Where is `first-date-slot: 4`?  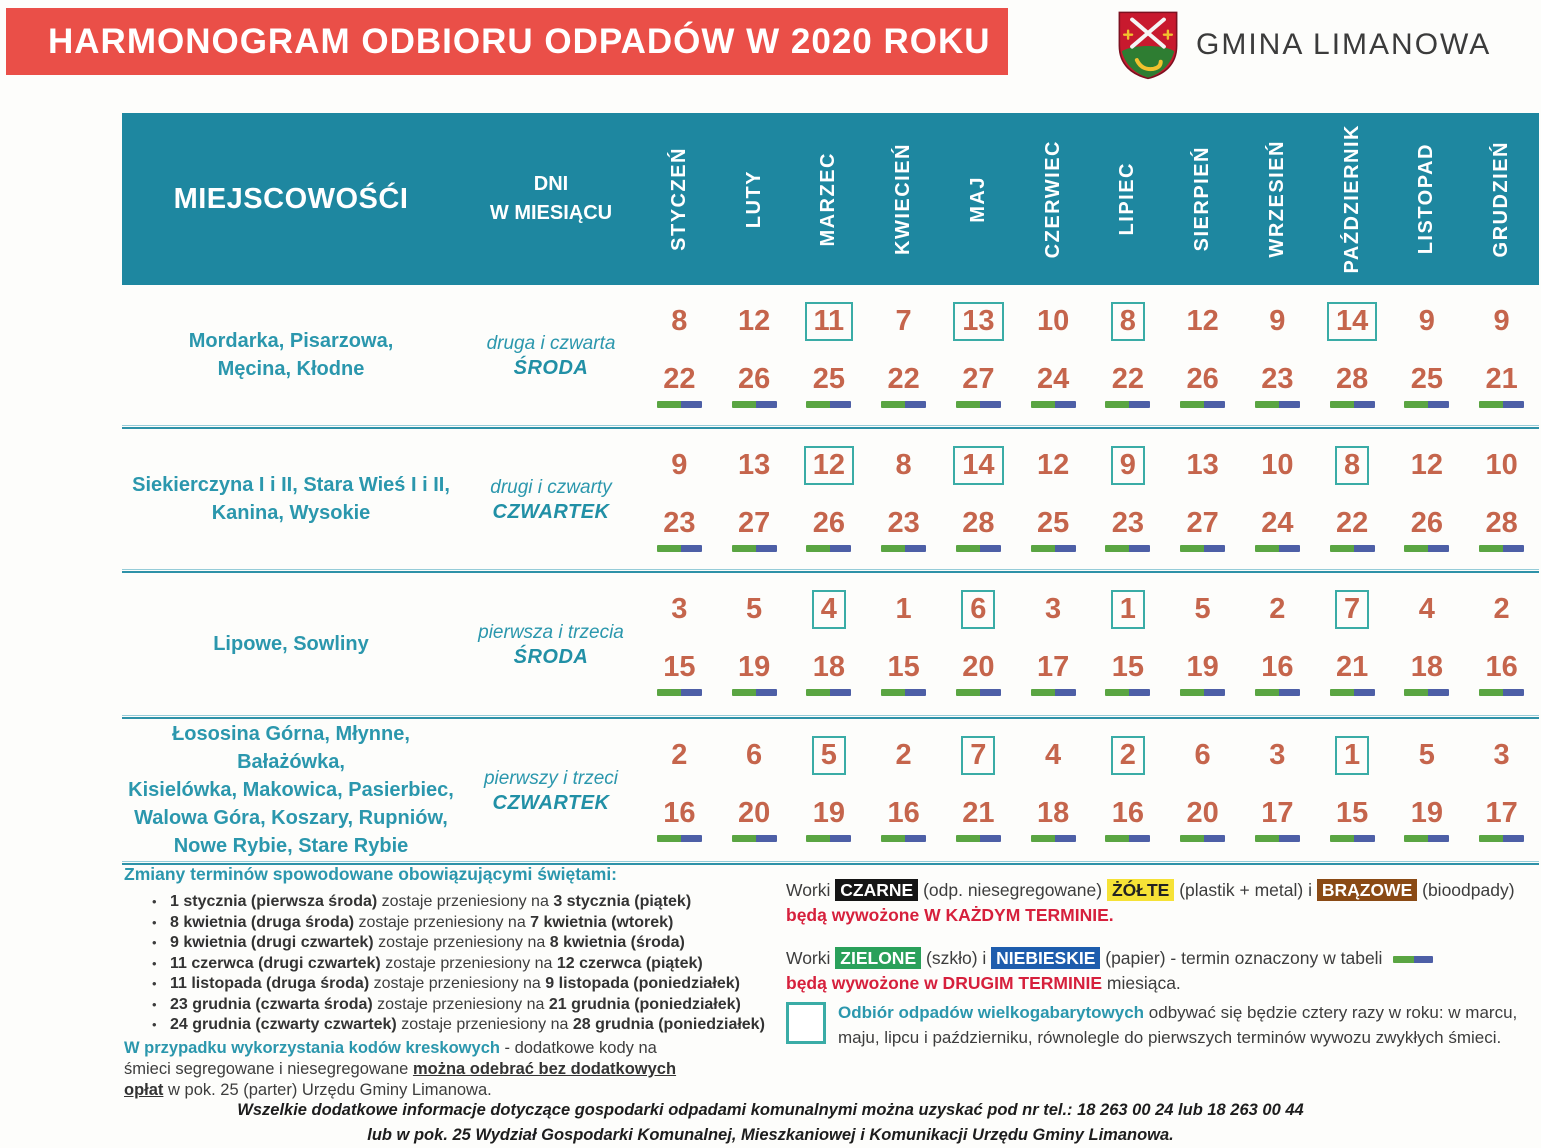 first-date-slot: 4 is located at coordinates (828, 609).